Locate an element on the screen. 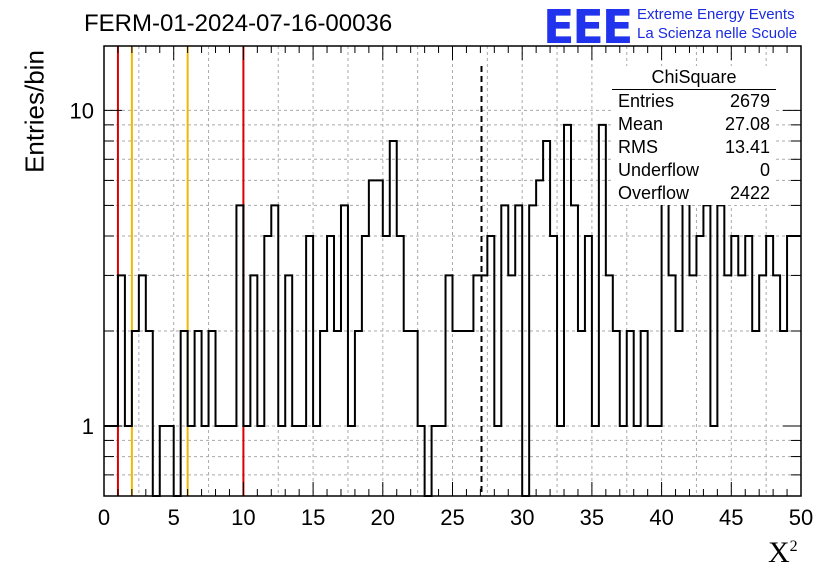  eee-logo: EEE is located at coordinates (588, 27).